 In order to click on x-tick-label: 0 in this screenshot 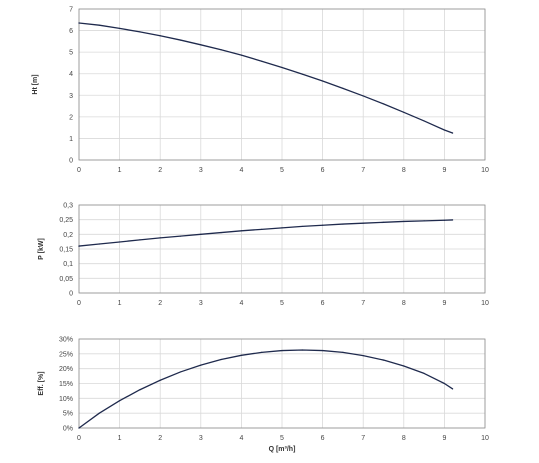, I will do `click(79, 303)`.